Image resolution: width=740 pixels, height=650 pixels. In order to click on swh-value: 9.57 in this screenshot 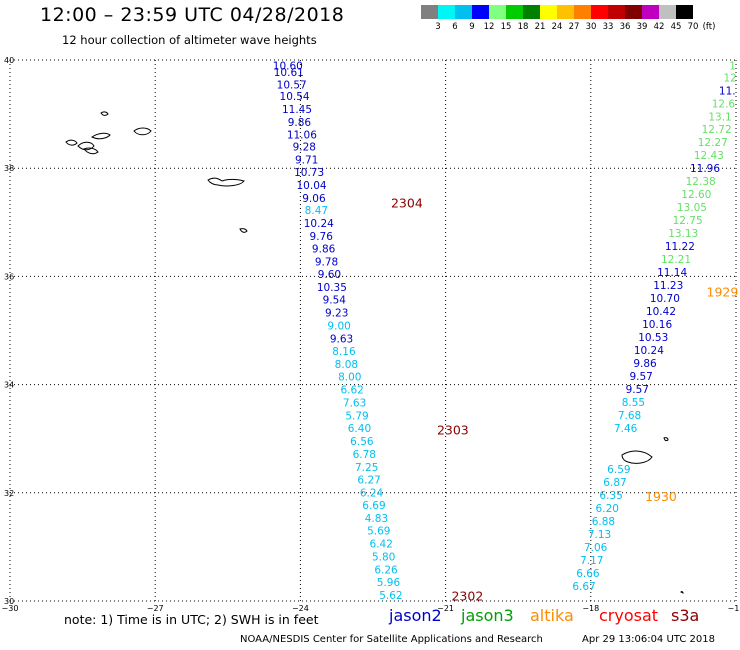, I will do `click(637, 390)`.